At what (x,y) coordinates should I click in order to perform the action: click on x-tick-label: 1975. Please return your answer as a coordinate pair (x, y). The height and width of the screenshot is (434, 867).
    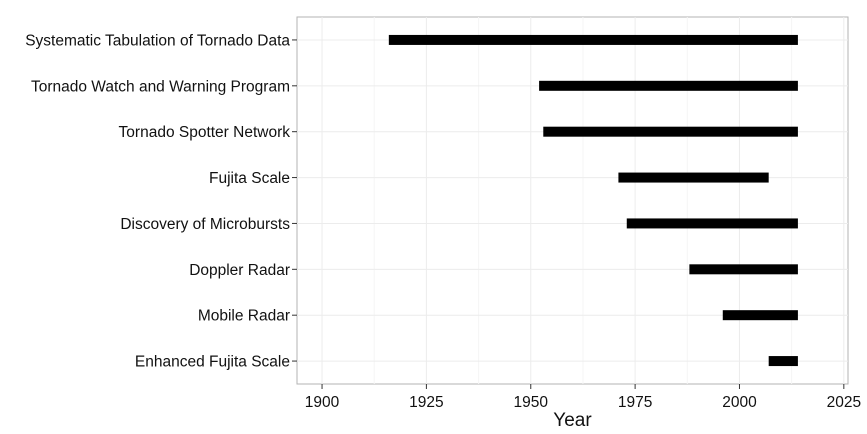
    Looking at the image, I should click on (635, 402).